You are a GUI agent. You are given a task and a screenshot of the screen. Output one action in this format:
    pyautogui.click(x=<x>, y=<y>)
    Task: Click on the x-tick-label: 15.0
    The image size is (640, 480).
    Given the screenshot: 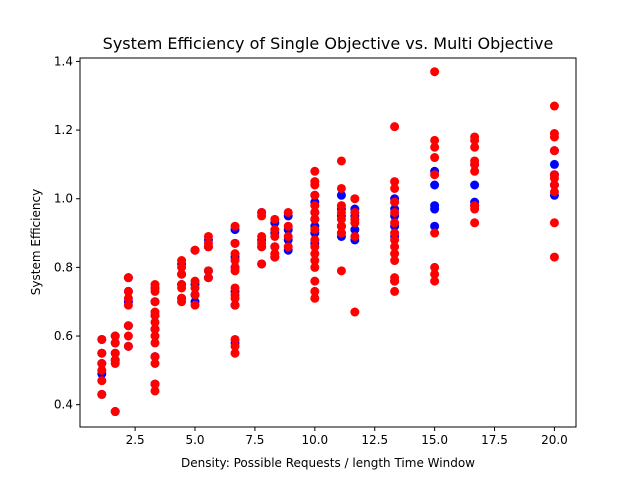 What is the action you would take?
    pyautogui.click(x=434, y=440)
    